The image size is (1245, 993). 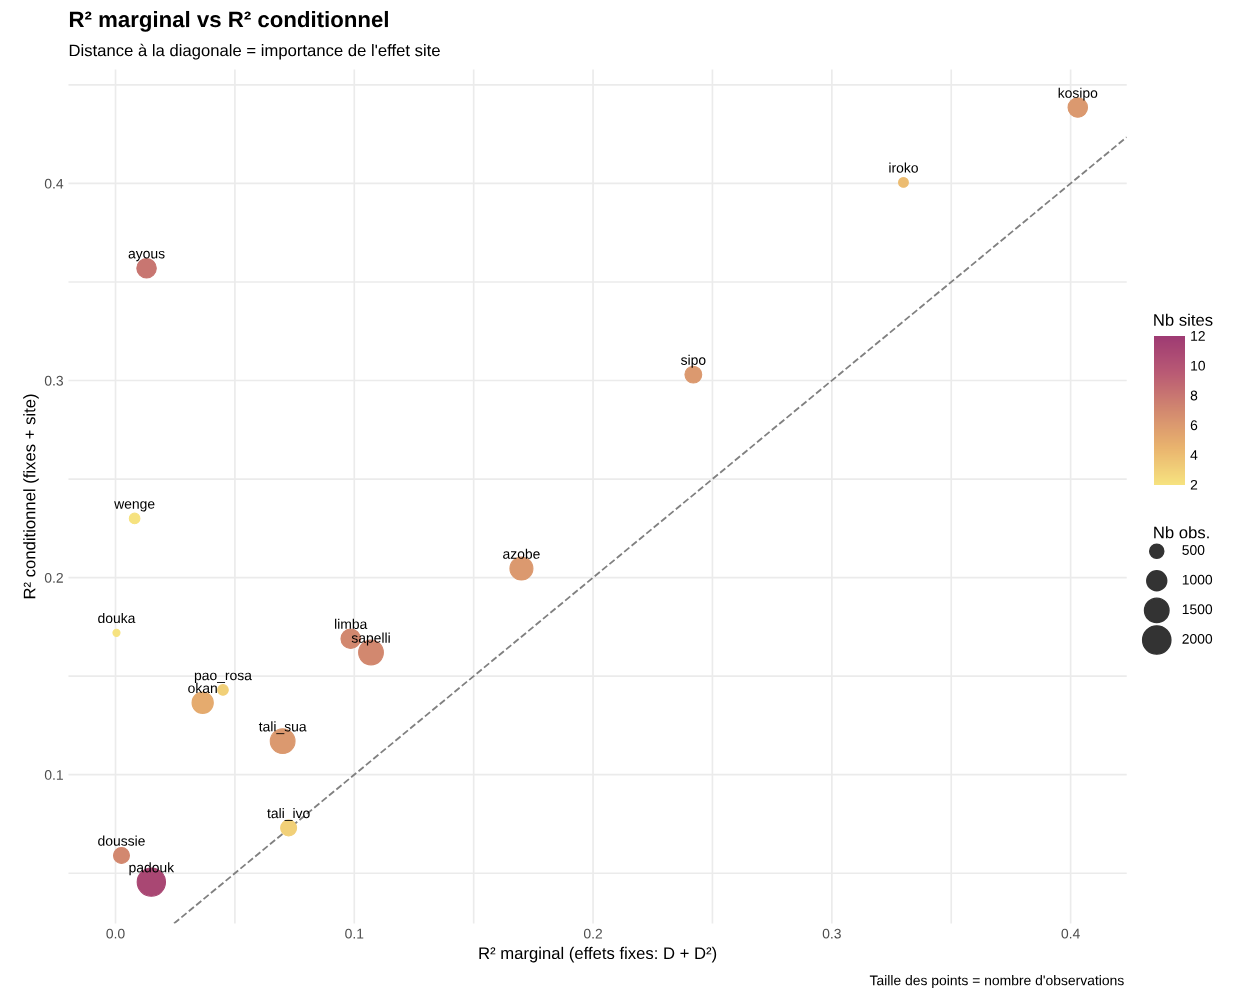 What do you see at coordinates (1198, 335) in the screenshot?
I see `color-bar-label: 12` at bounding box center [1198, 335].